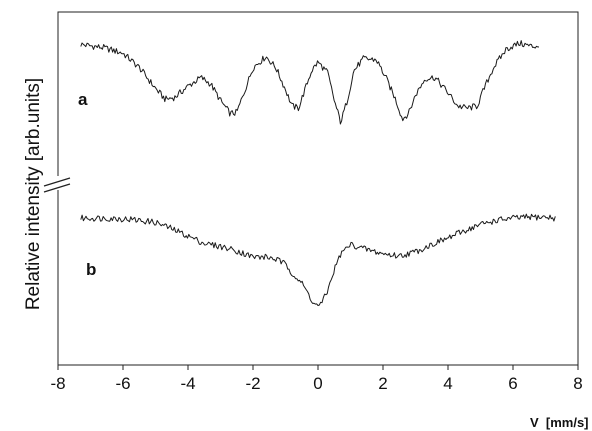 The width and height of the screenshot is (592, 431). Describe the element at coordinates (57, 184) in the screenshot. I see `y-axis-break-icon` at that location.